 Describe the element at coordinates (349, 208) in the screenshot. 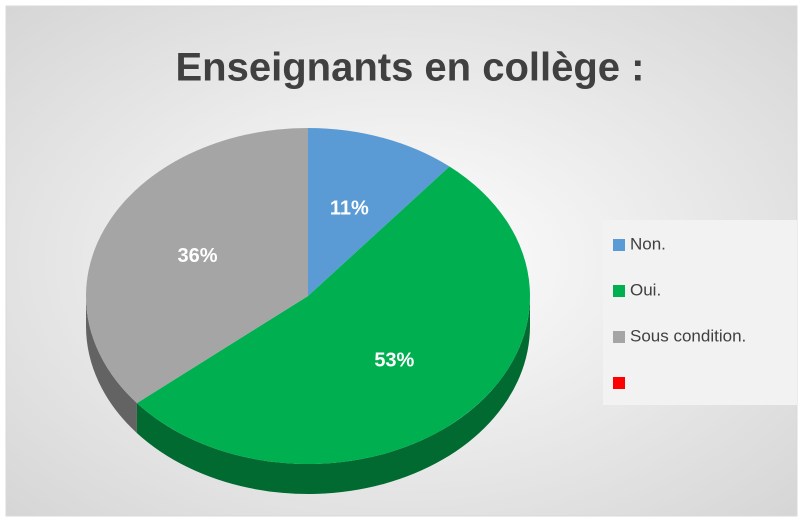

I see `data-label: 11%` at that location.